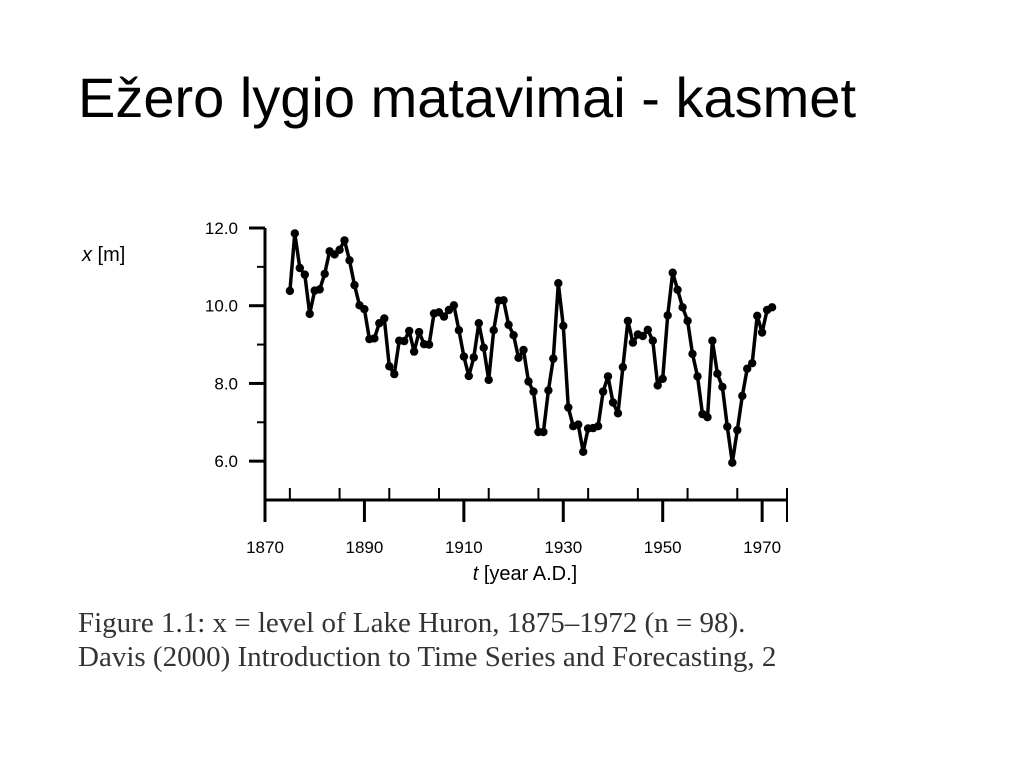 The width and height of the screenshot is (1024, 768). Describe the element at coordinates (476, 574) in the screenshot. I see `x-axis-variable: t` at that location.